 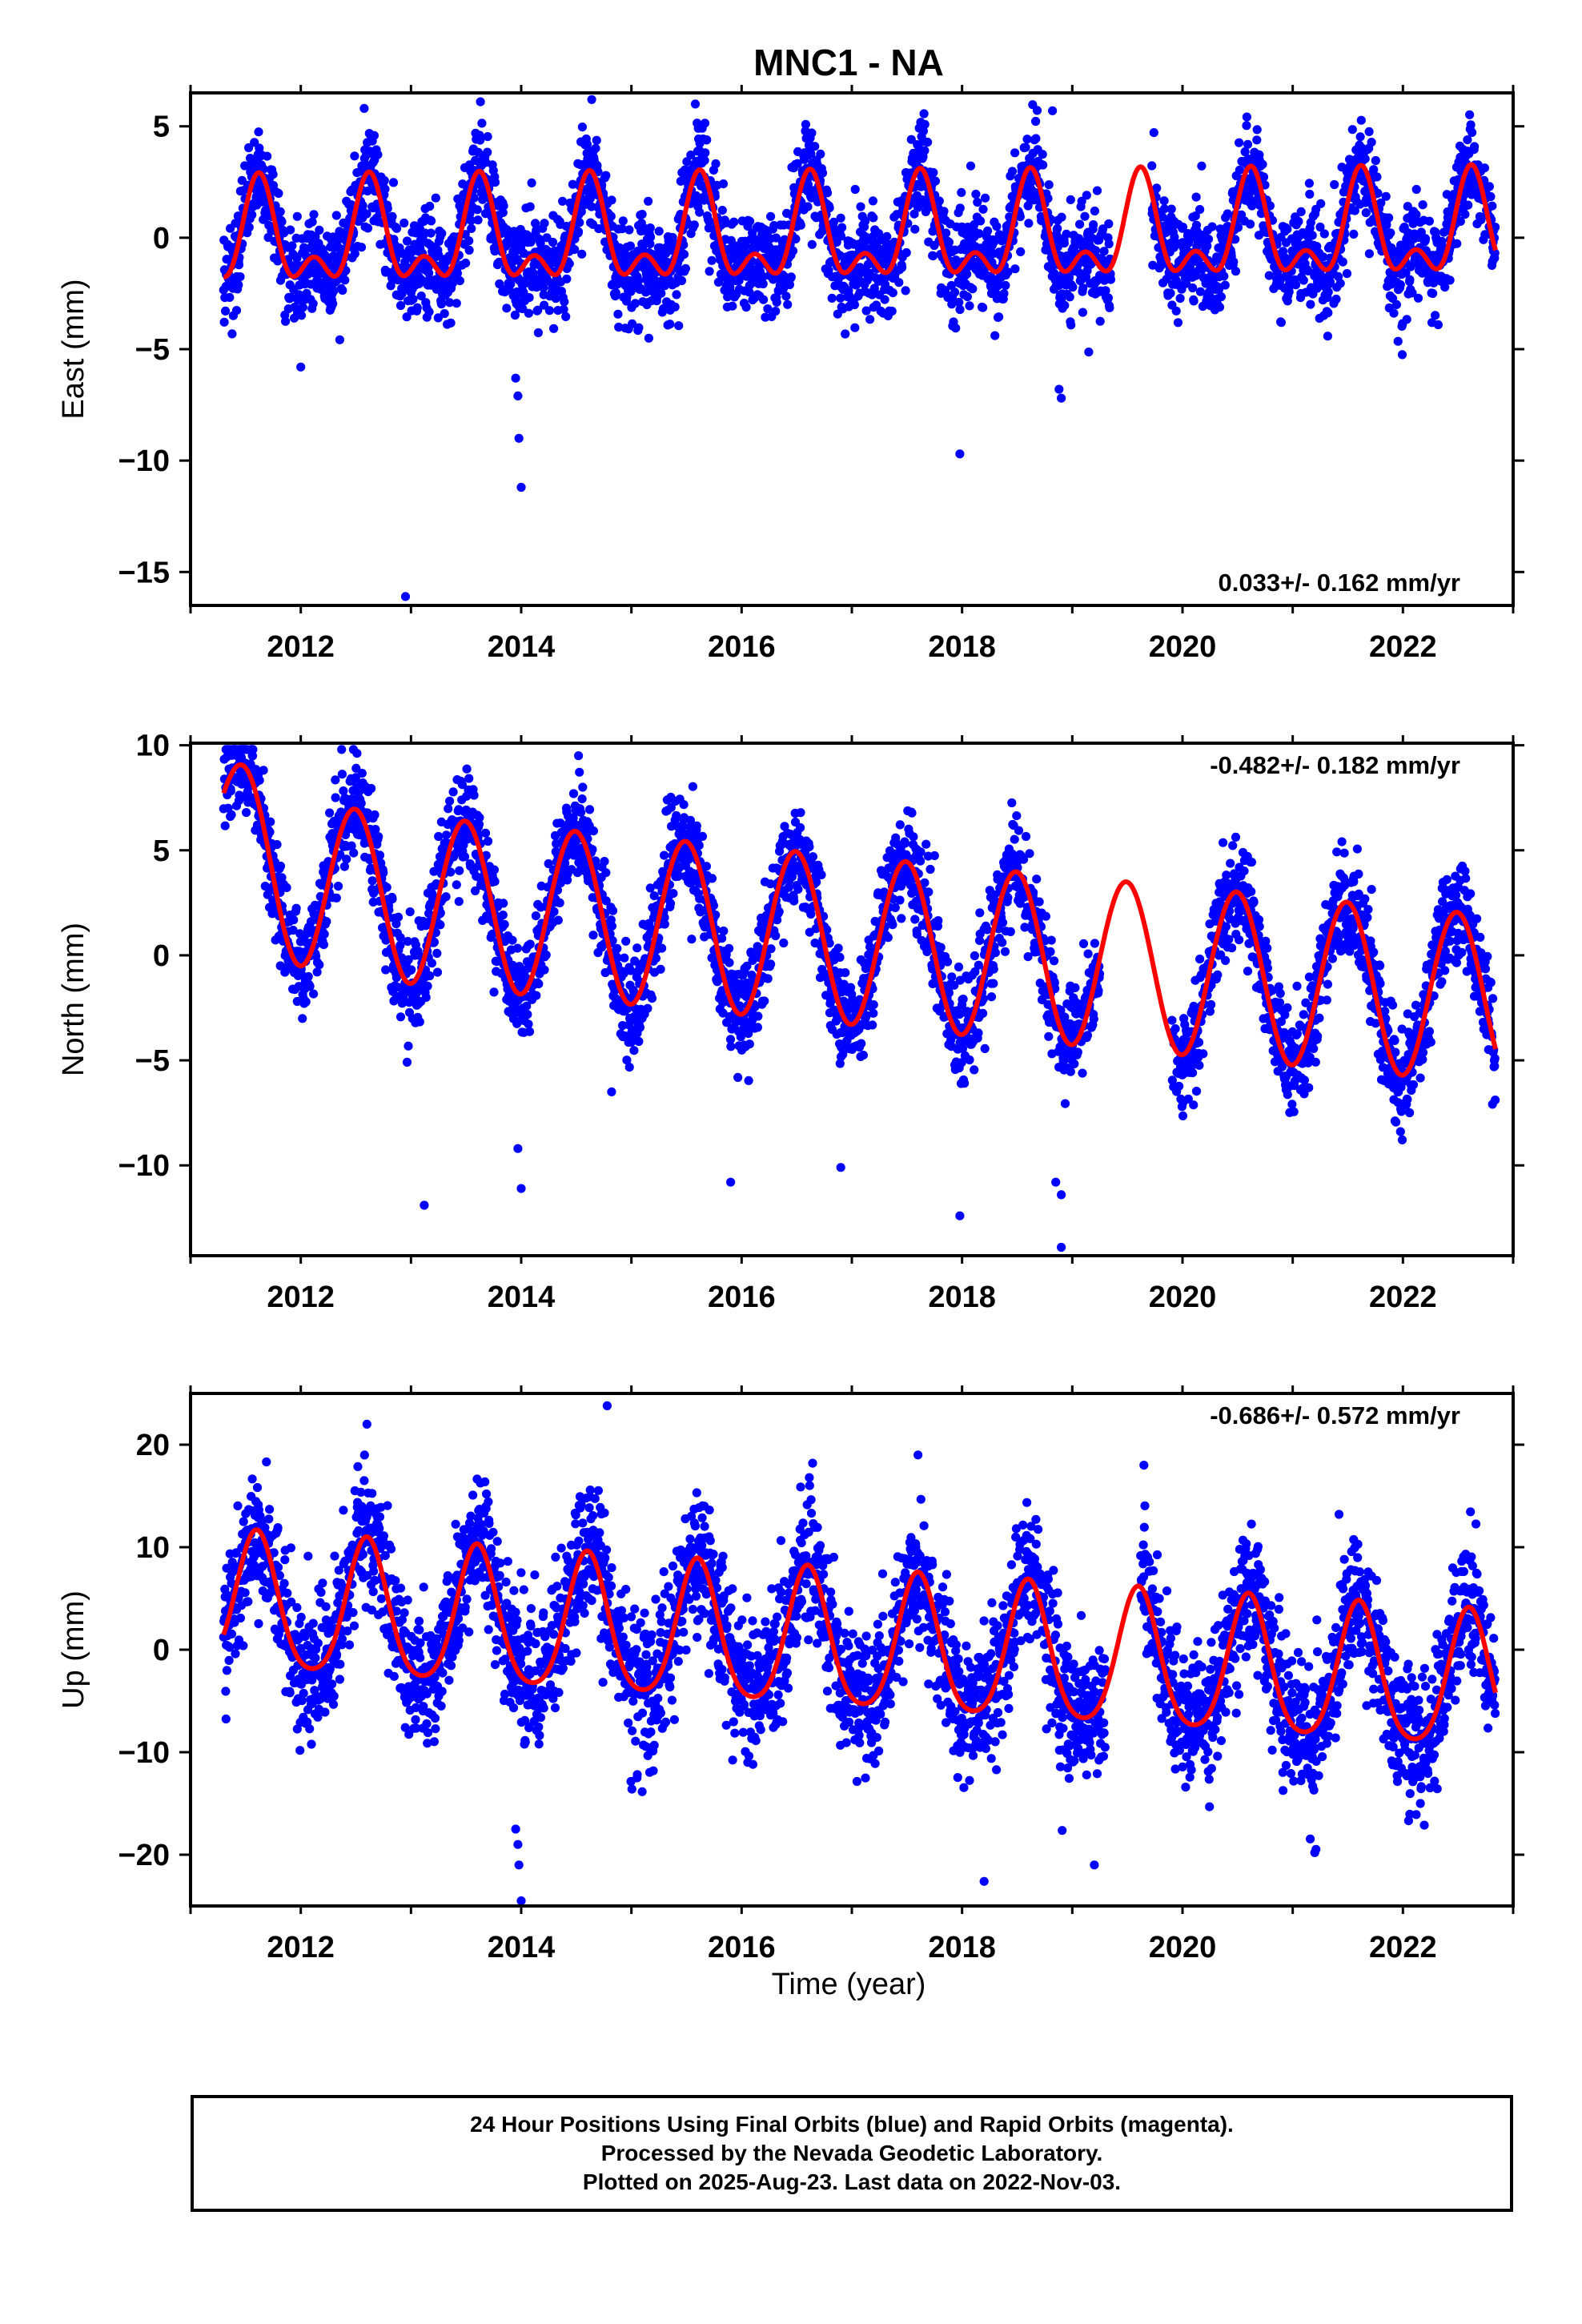 I want to click on y-tick-label: 0, so click(x=161, y=239).